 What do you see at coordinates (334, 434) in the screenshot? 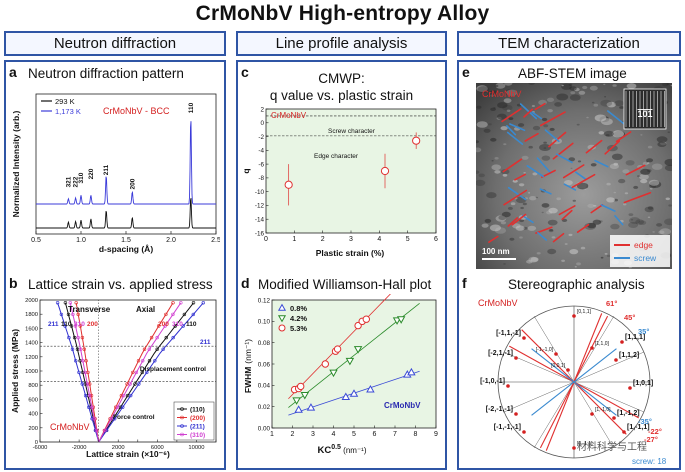
I see `x-tick-label-d: 4` at bounding box center [334, 434].